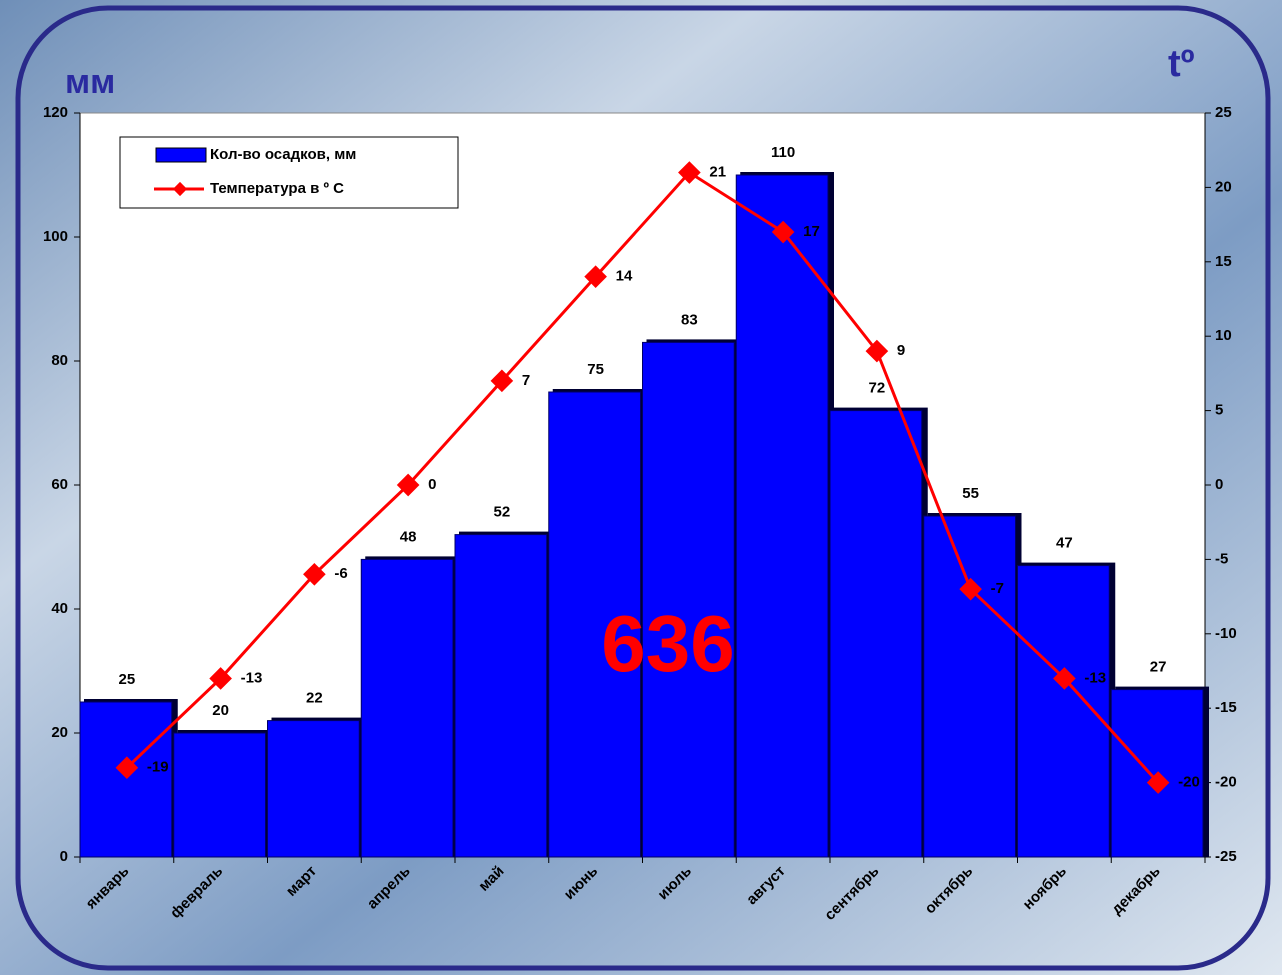 This screenshot has width=1282, height=980. What do you see at coordinates (432, 484) in the screenshot?
I see `point-value-label: 0` at bounding box center [432, 484].